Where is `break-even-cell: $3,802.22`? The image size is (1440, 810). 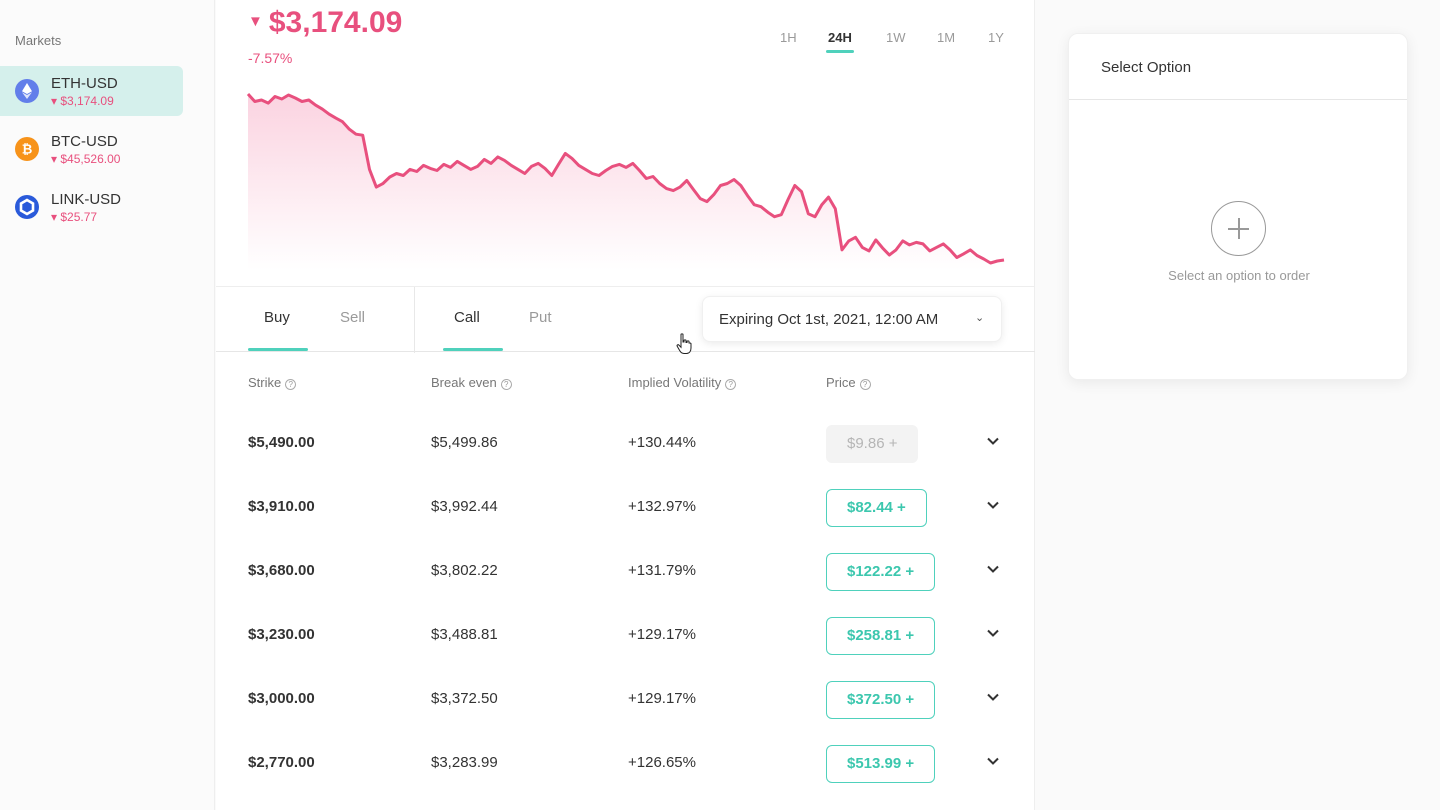
break-even-cell: $3,802.22 is located at coordinates (464, 570).